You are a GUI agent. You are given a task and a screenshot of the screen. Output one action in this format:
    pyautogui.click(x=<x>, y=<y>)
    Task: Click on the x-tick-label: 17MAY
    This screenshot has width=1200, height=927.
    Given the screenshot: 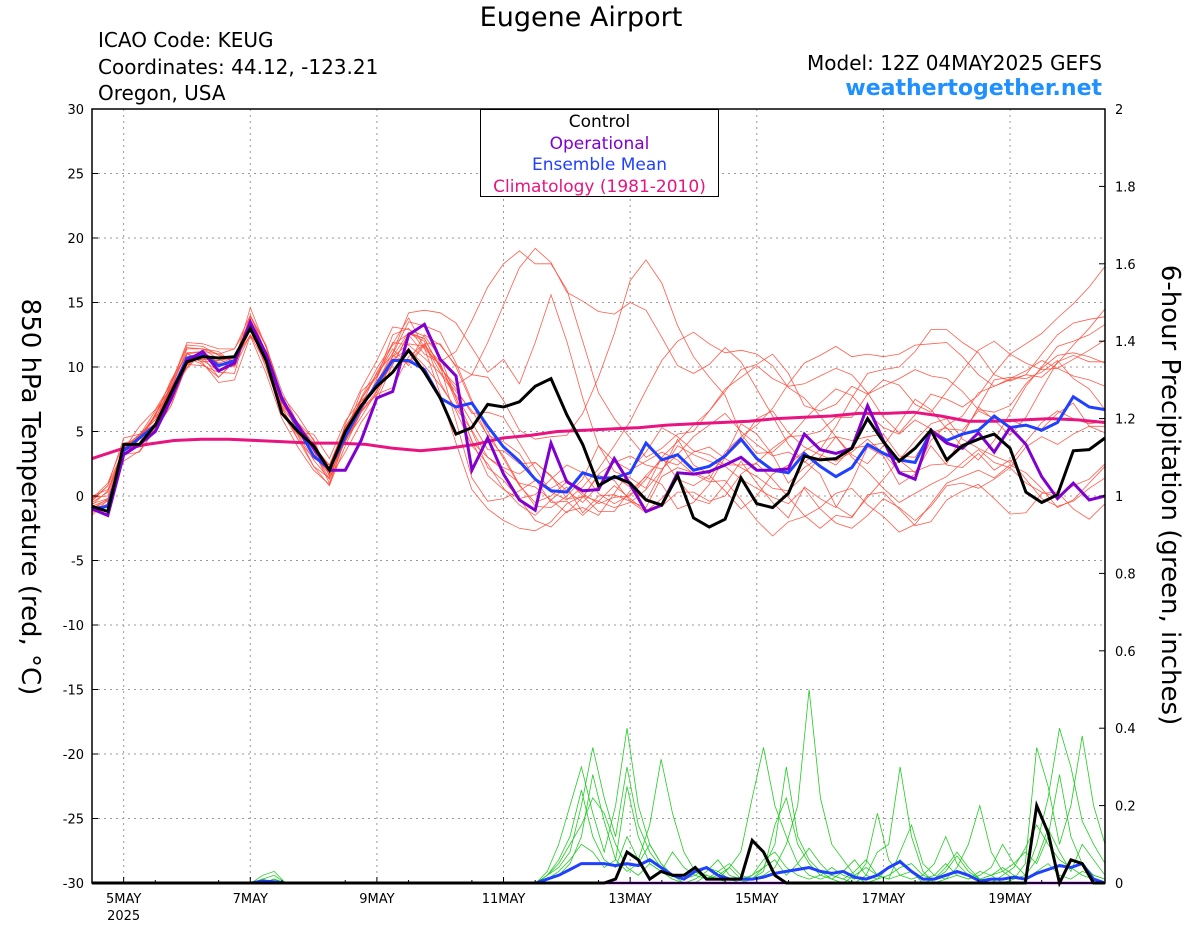 What is the action you would take?
    pyautogui.click(x=884, y=899)
    